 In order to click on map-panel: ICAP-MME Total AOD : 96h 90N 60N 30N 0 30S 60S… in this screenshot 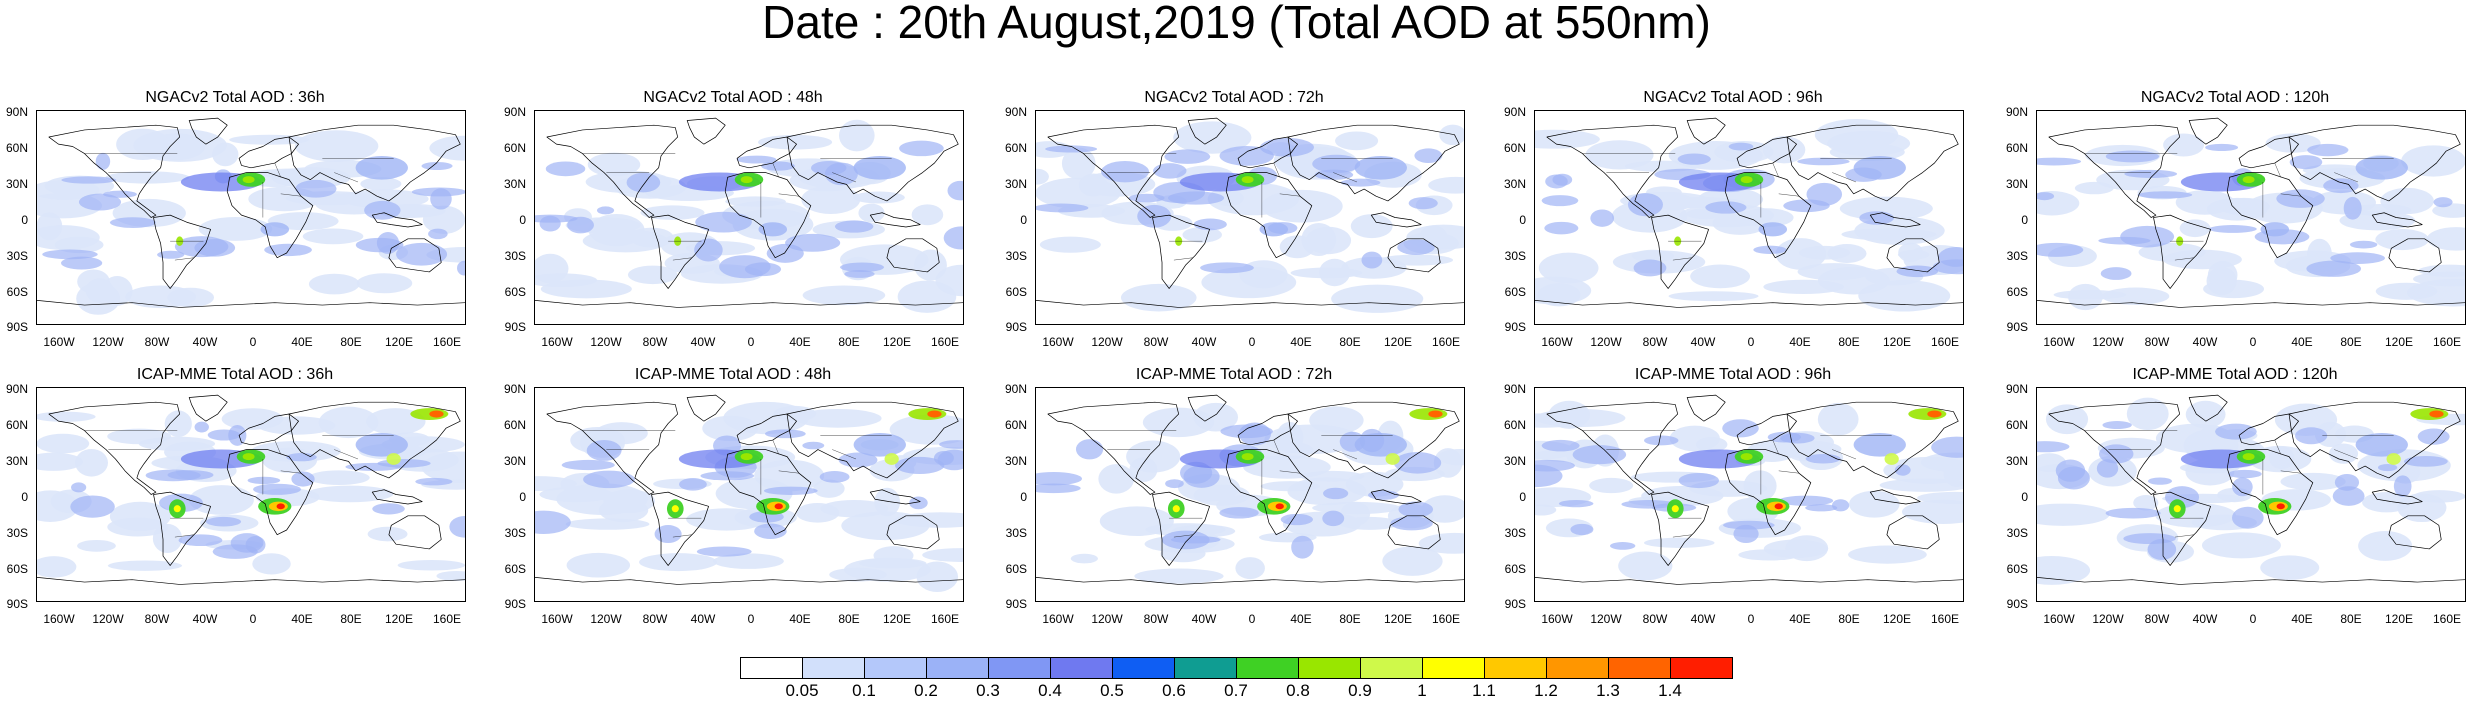, I will do `click(1733, 504)`.